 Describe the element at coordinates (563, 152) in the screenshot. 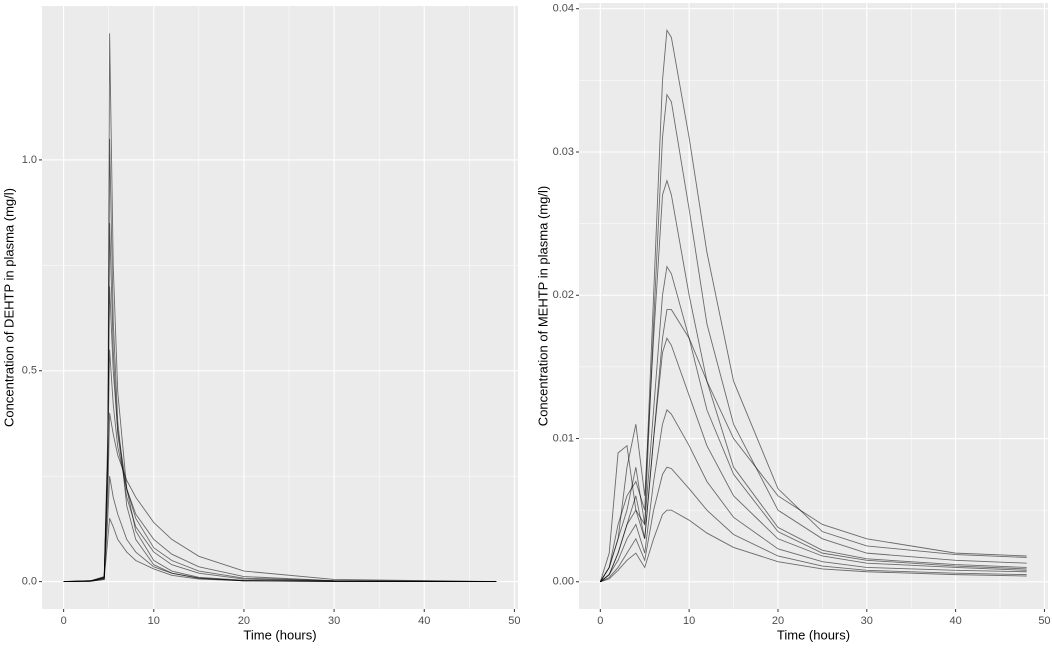

I see `y-tick-label: 0.03` at that location.